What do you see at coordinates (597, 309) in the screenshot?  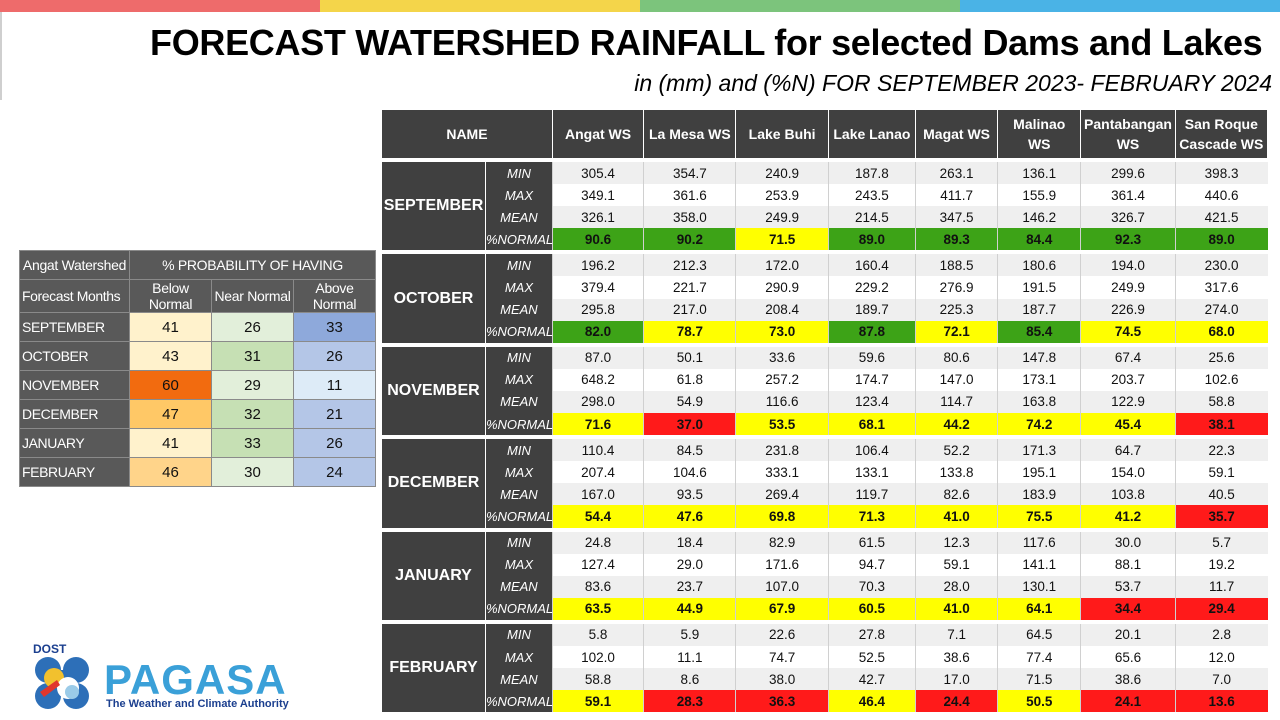 I see `rainfall-value: 295.8` at bounding box center [597, 309].